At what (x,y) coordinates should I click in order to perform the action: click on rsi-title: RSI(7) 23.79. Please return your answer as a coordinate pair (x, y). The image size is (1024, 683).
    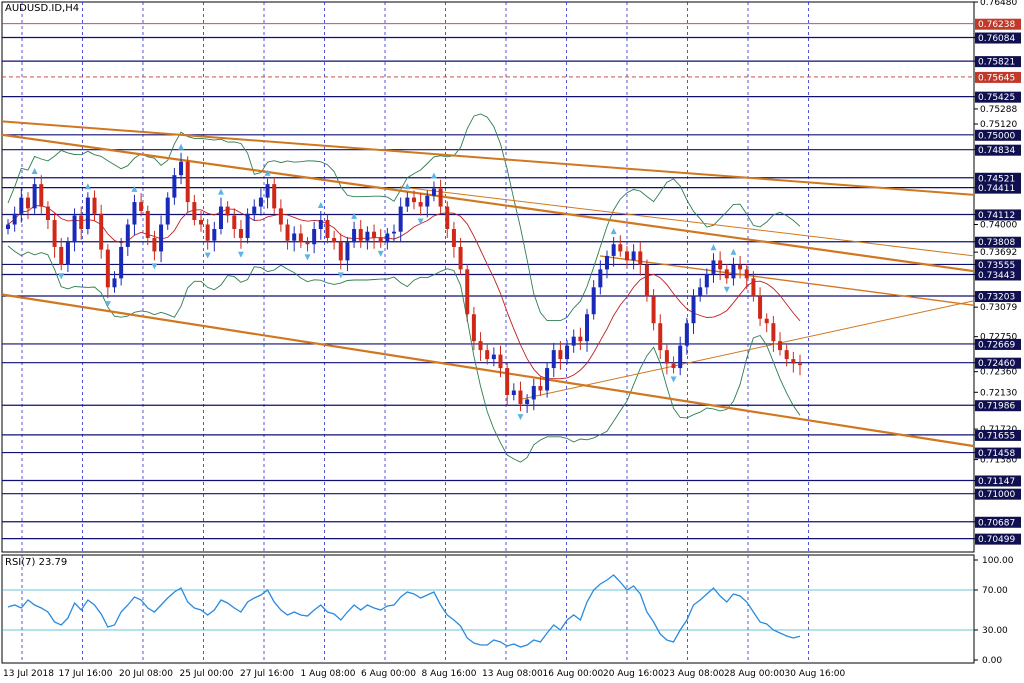
    Looking at the image, I should click on (36, 562).